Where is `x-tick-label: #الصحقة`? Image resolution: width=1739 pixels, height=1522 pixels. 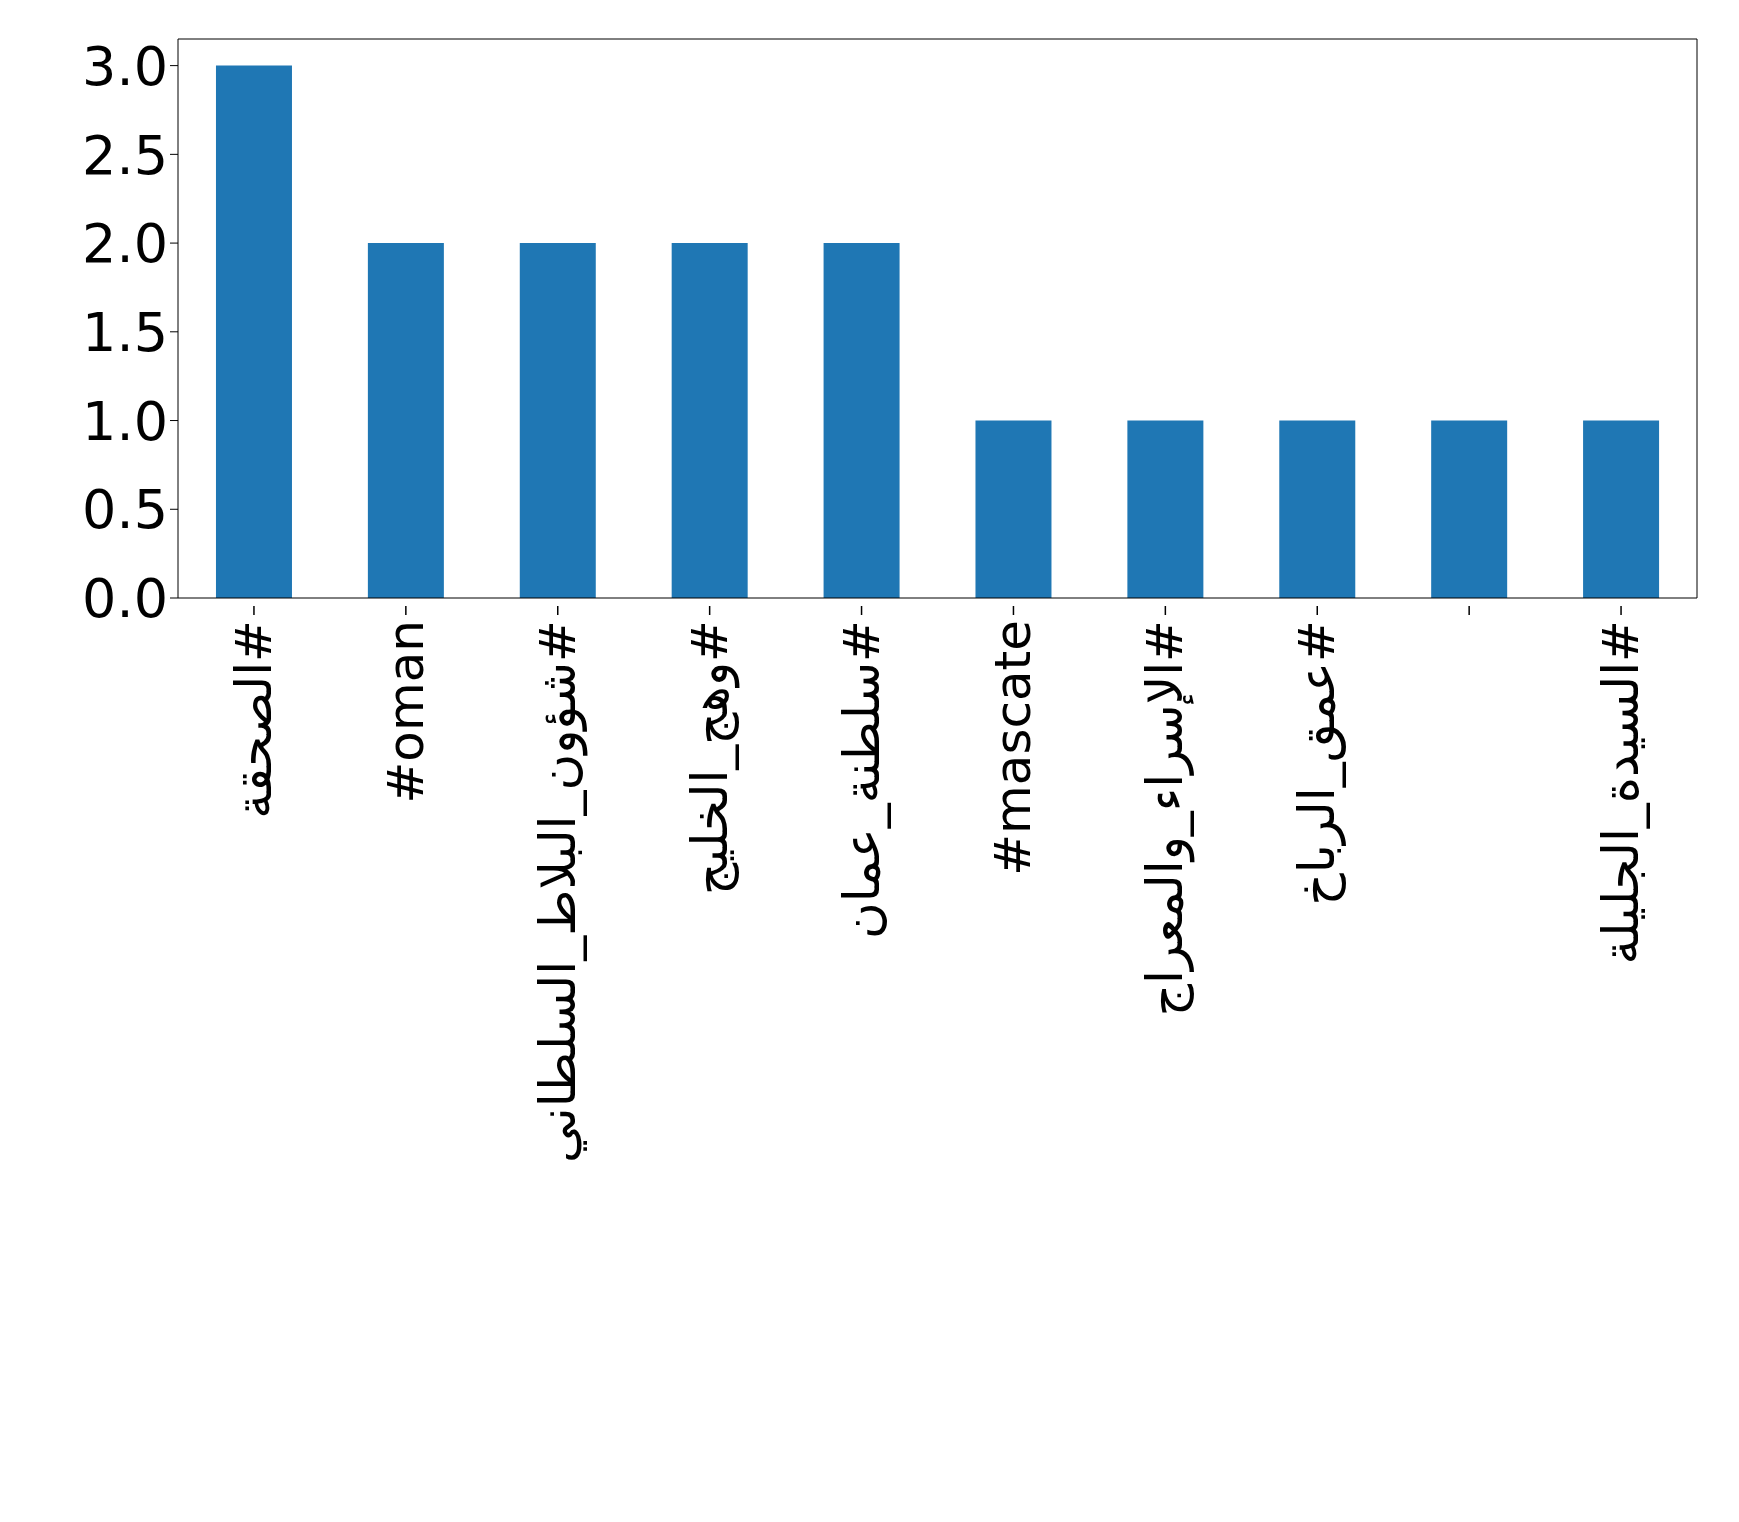 x-tick-label: #الصحقة is located at coordinates (253, 719).